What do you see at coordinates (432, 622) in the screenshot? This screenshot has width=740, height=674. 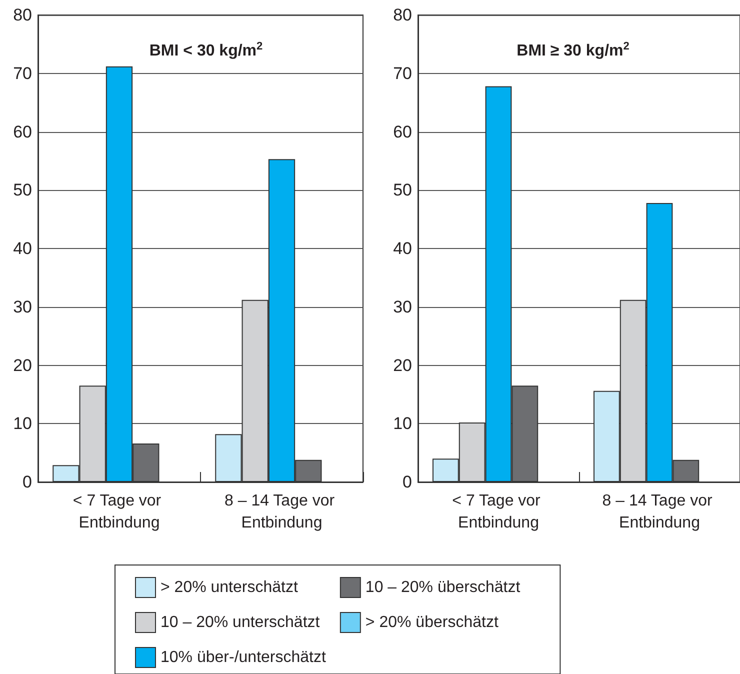 I see `legend-label: > 20% überschätzt` at bounding box center [432, 622].